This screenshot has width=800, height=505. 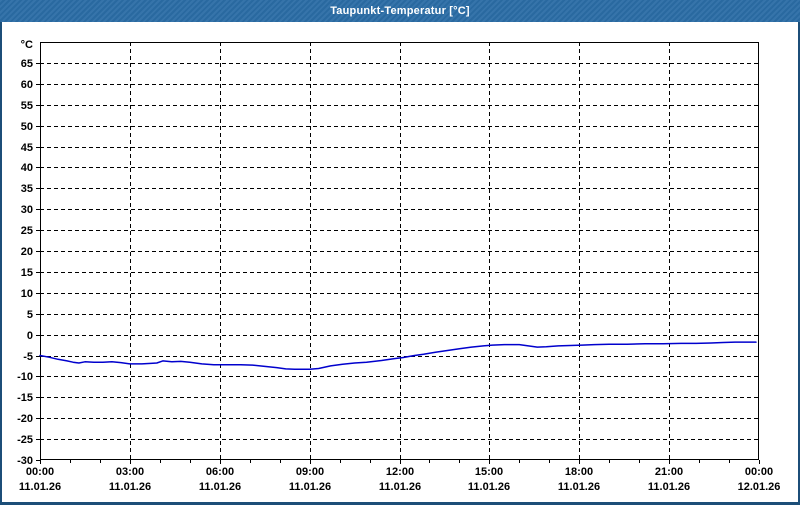 What do you see at coordinates (27, 210) in the screenshot?
I see `y-tick-label: 30` at bounding box center [27, 210].